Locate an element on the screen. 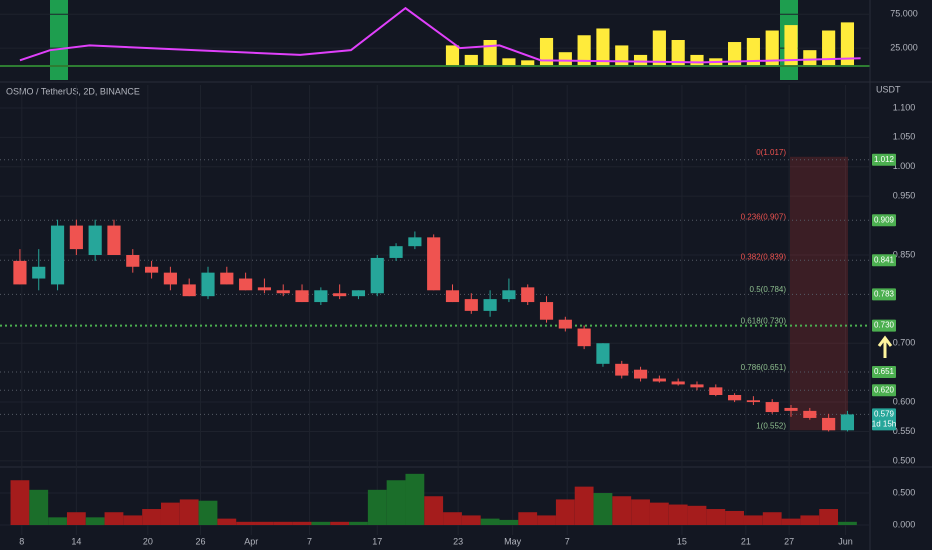  y-tick-label: 0.950 is located at coordinates (904, 196).